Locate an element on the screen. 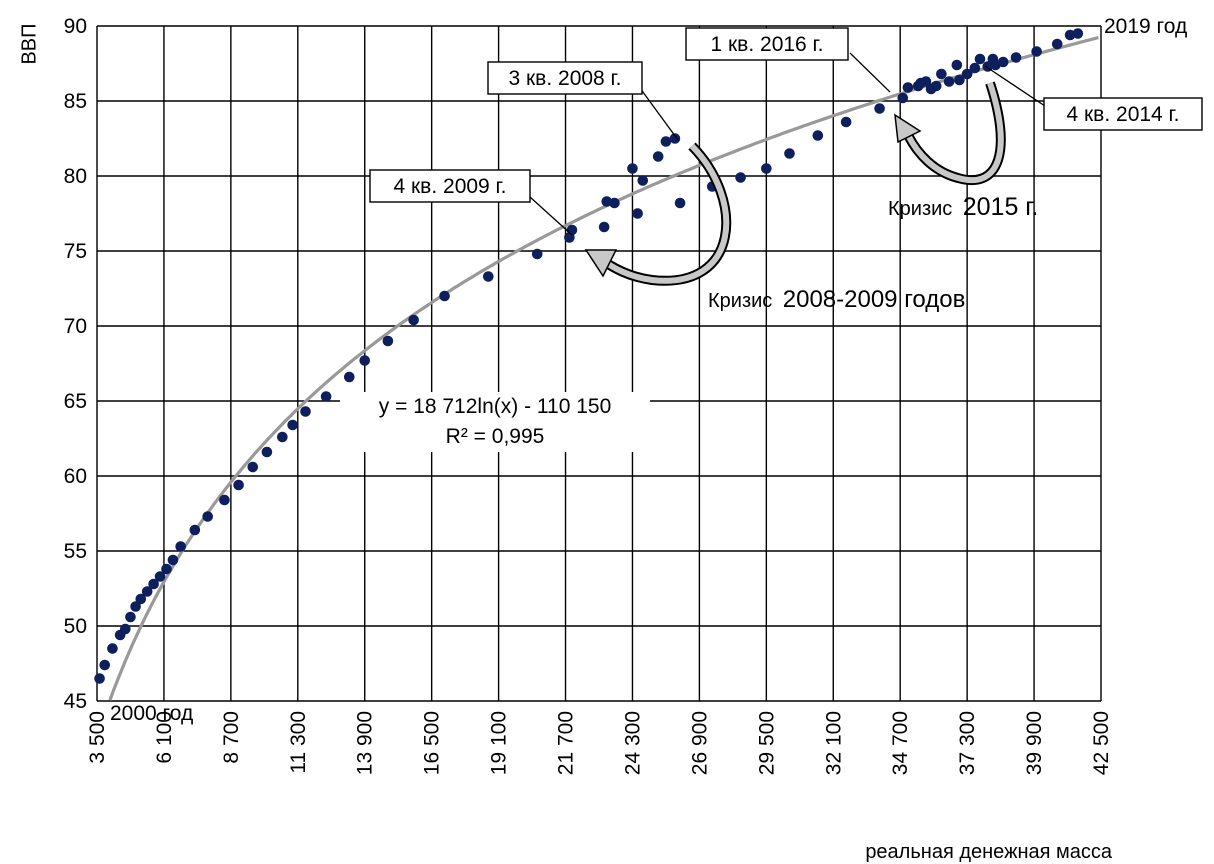 The image size is (1214, 864). y-tick-label: 70 is located at coordinates (75, 326).